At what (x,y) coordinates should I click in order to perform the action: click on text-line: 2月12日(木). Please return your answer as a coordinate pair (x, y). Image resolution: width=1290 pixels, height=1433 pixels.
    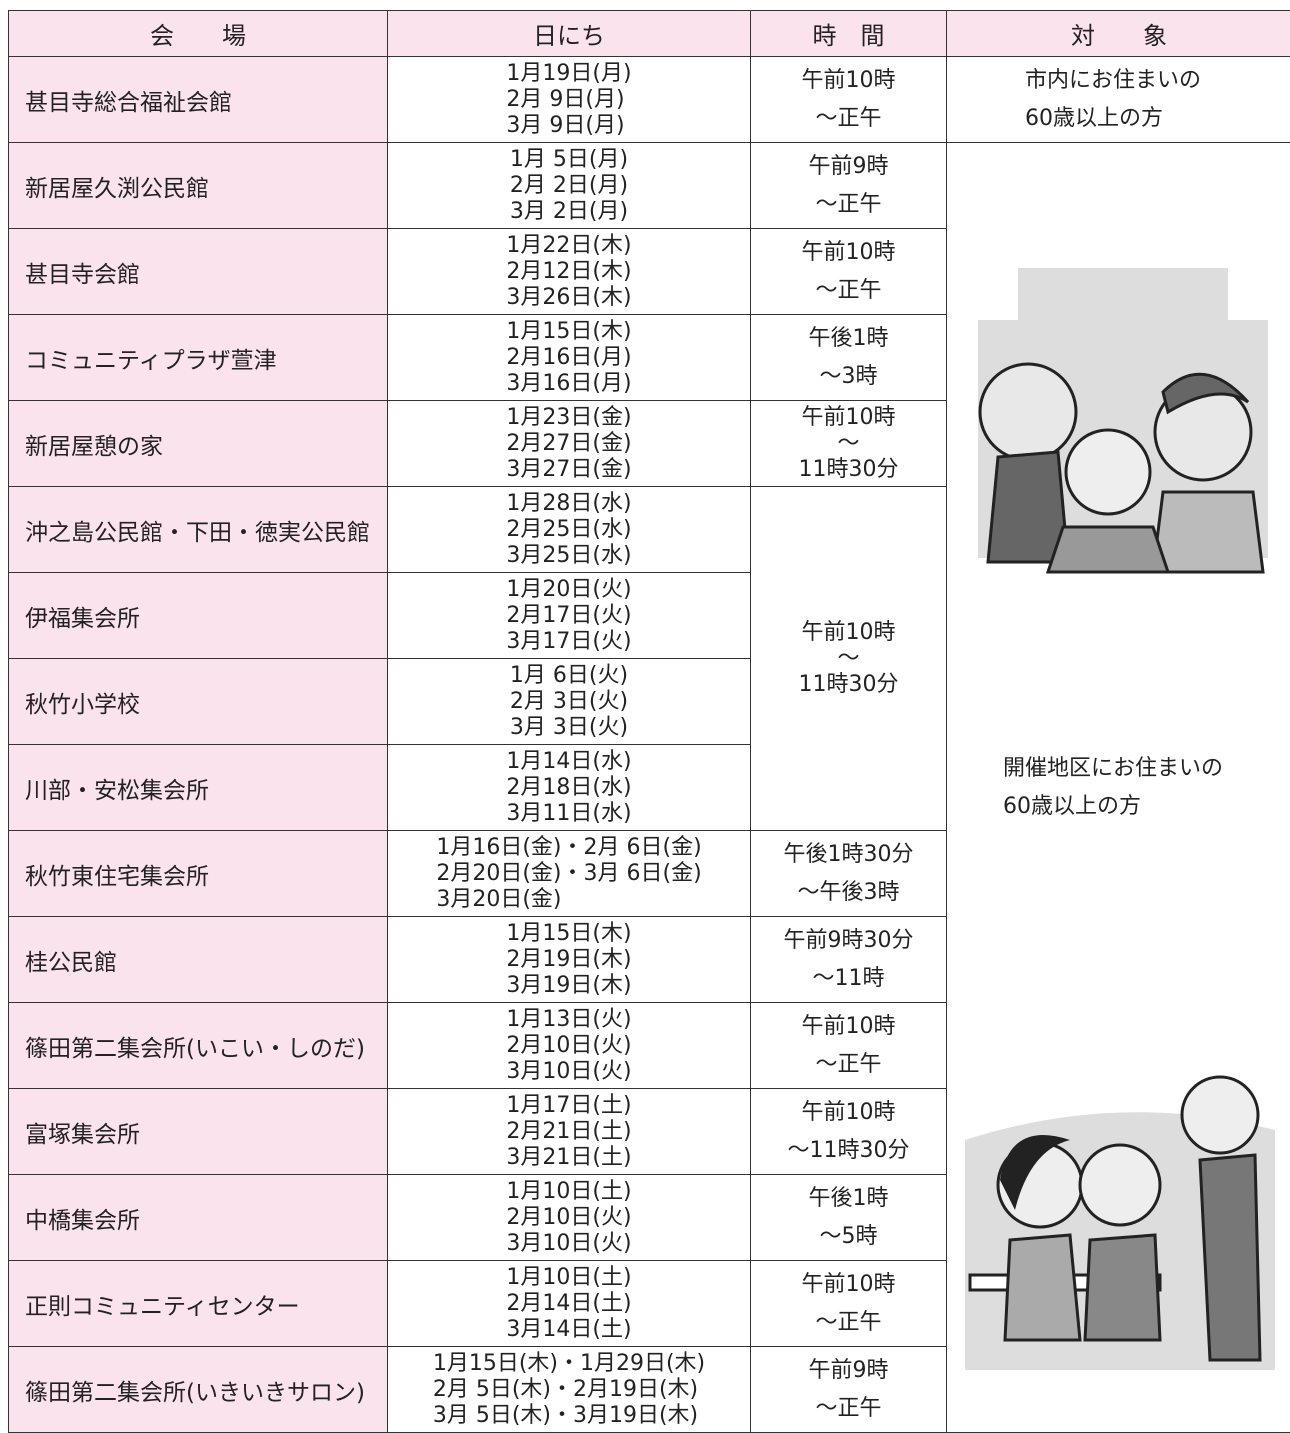
    Looking at the image, I should click on (569, 271).